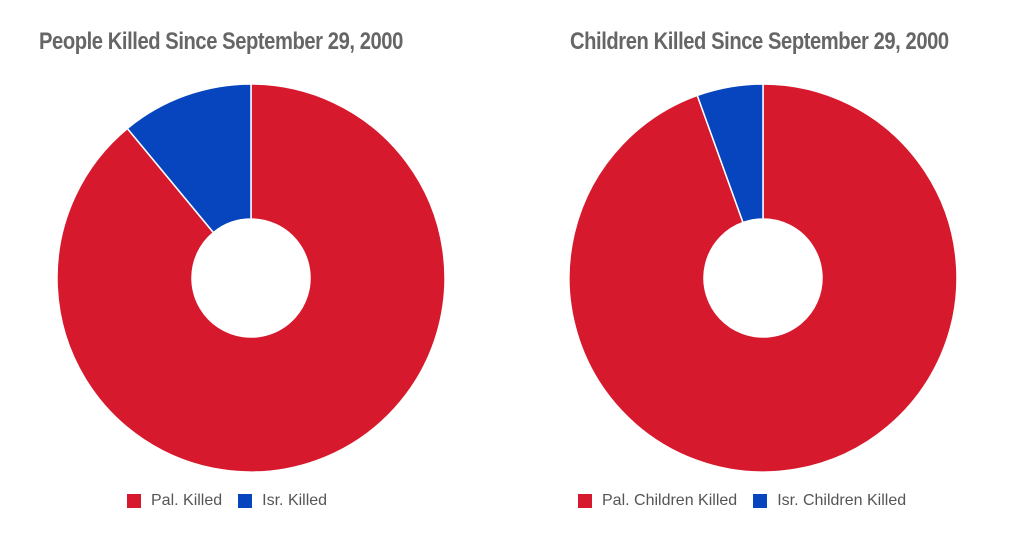  Describe the element at coordinates (245, 501) in the screenshot. I see `legend-swatch-isr-killed` at that location.